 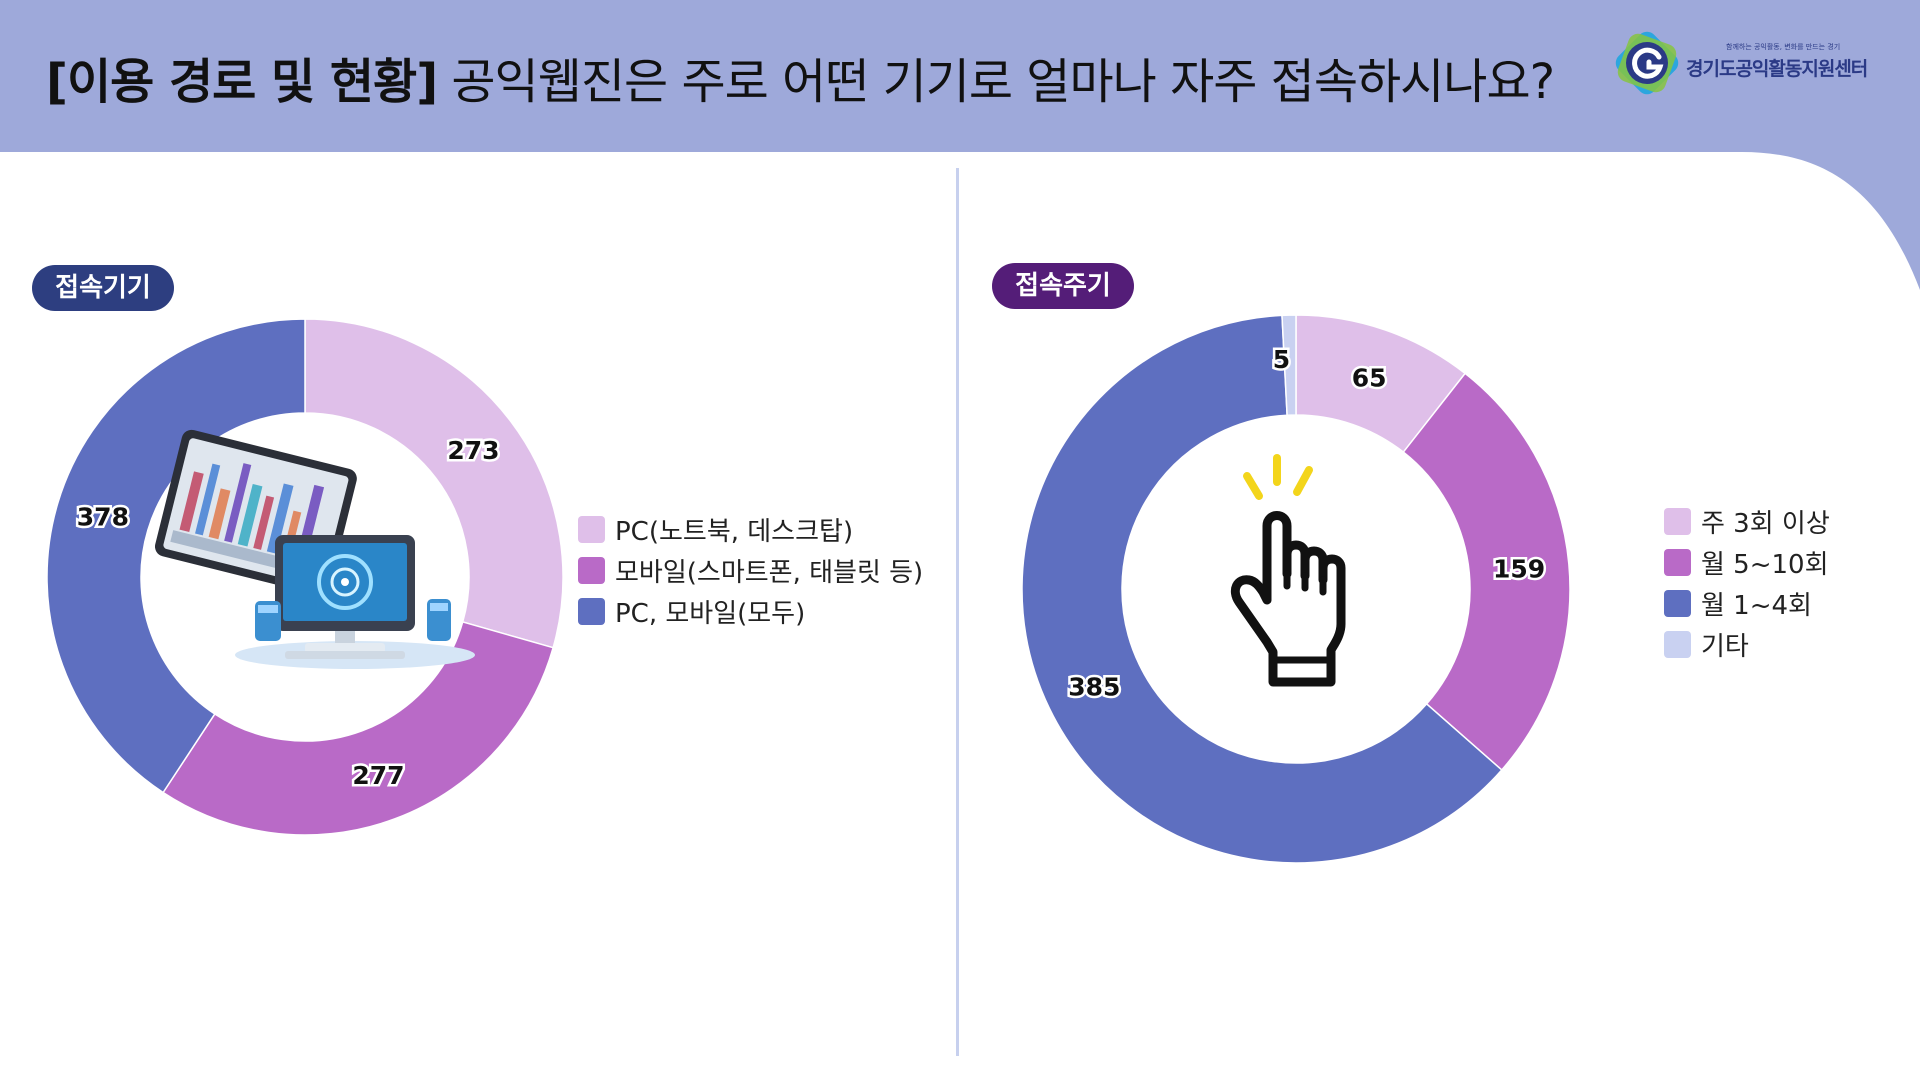 I want to click on frequency-legend-item-4: 기타, so click(x=1747, y=644).